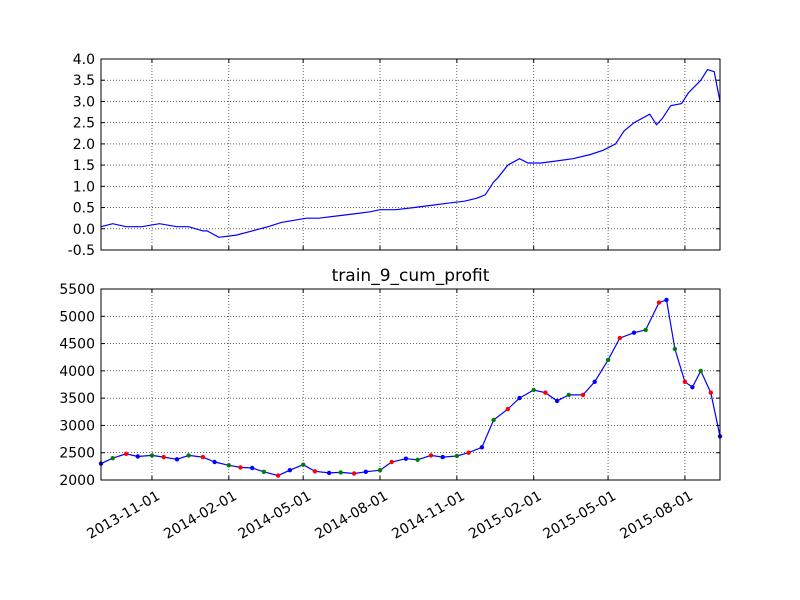 This screenshot has height=600, width=800. I want to click on y-tick-label: 0.5, so click(84, 209).